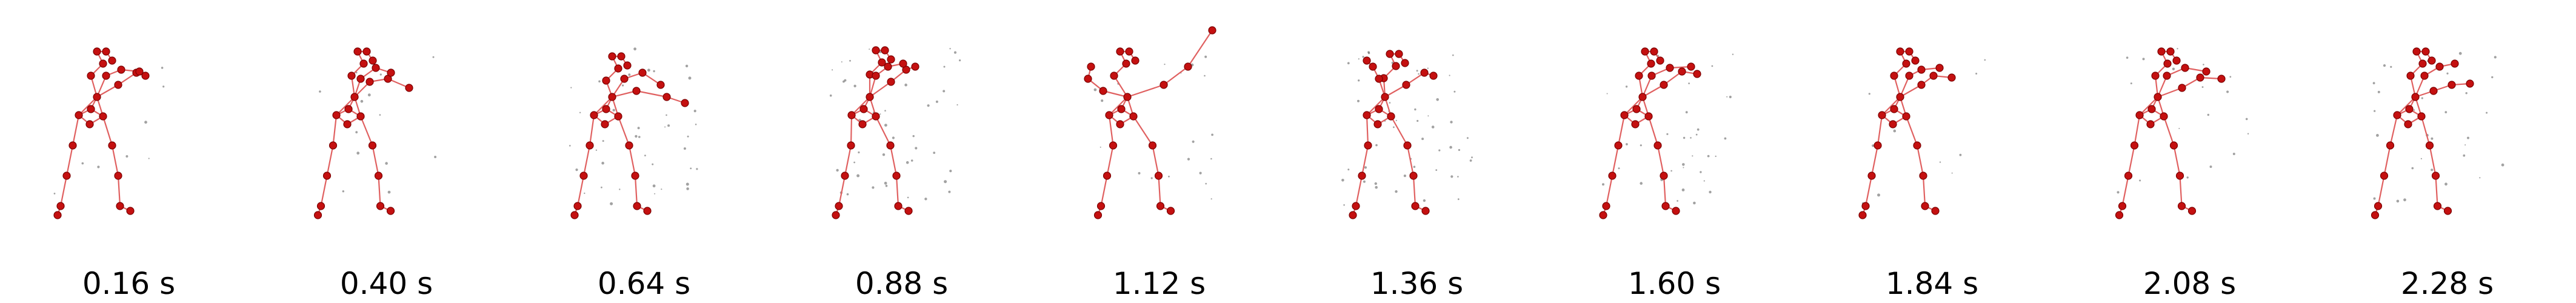 The height and width of the screenshot is (303, 2576). I want to click on time-label: 2.28 s, so click(2447, 283).